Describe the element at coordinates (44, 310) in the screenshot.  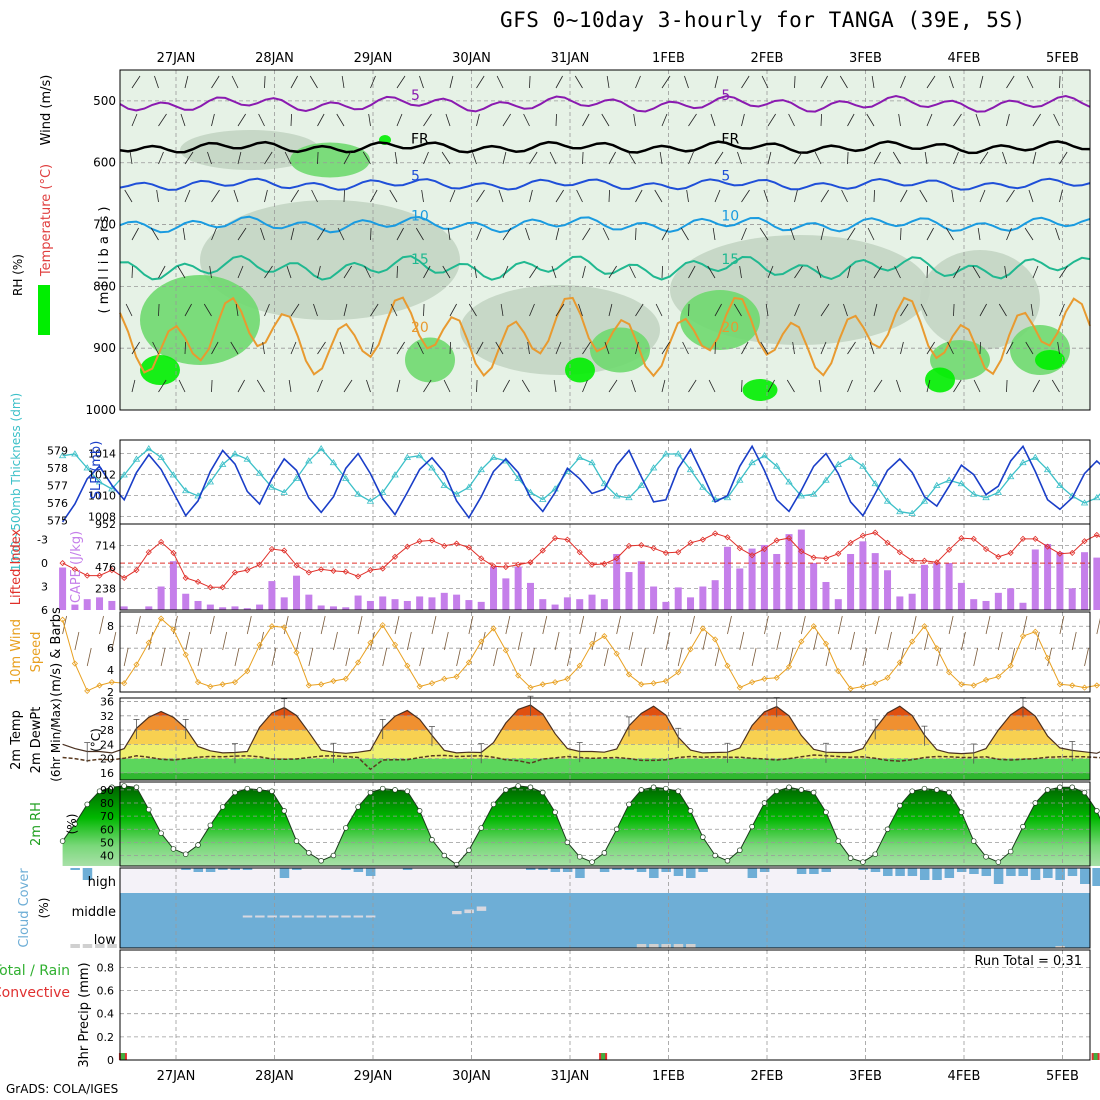
I see `rh-legend-swatch` at that location.